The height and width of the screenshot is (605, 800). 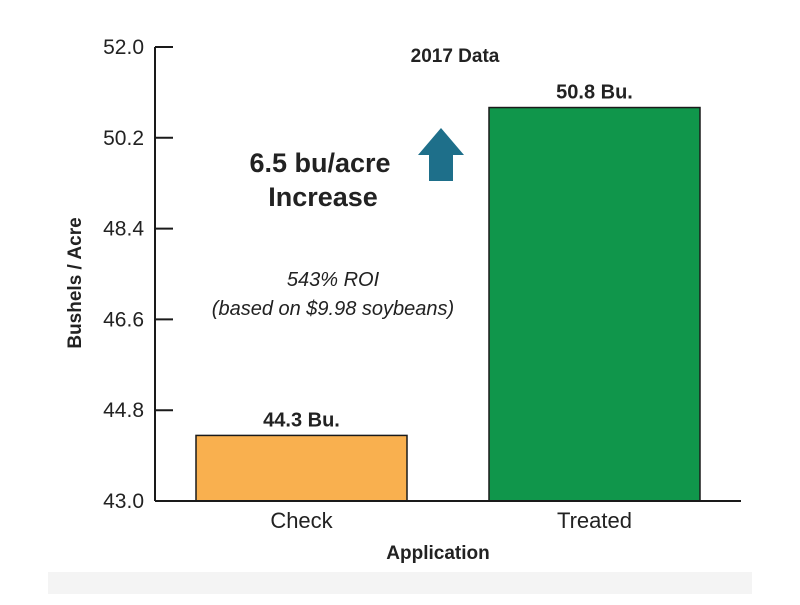 I want to click on x-axis-label: Application, so click(x=437, y=553).